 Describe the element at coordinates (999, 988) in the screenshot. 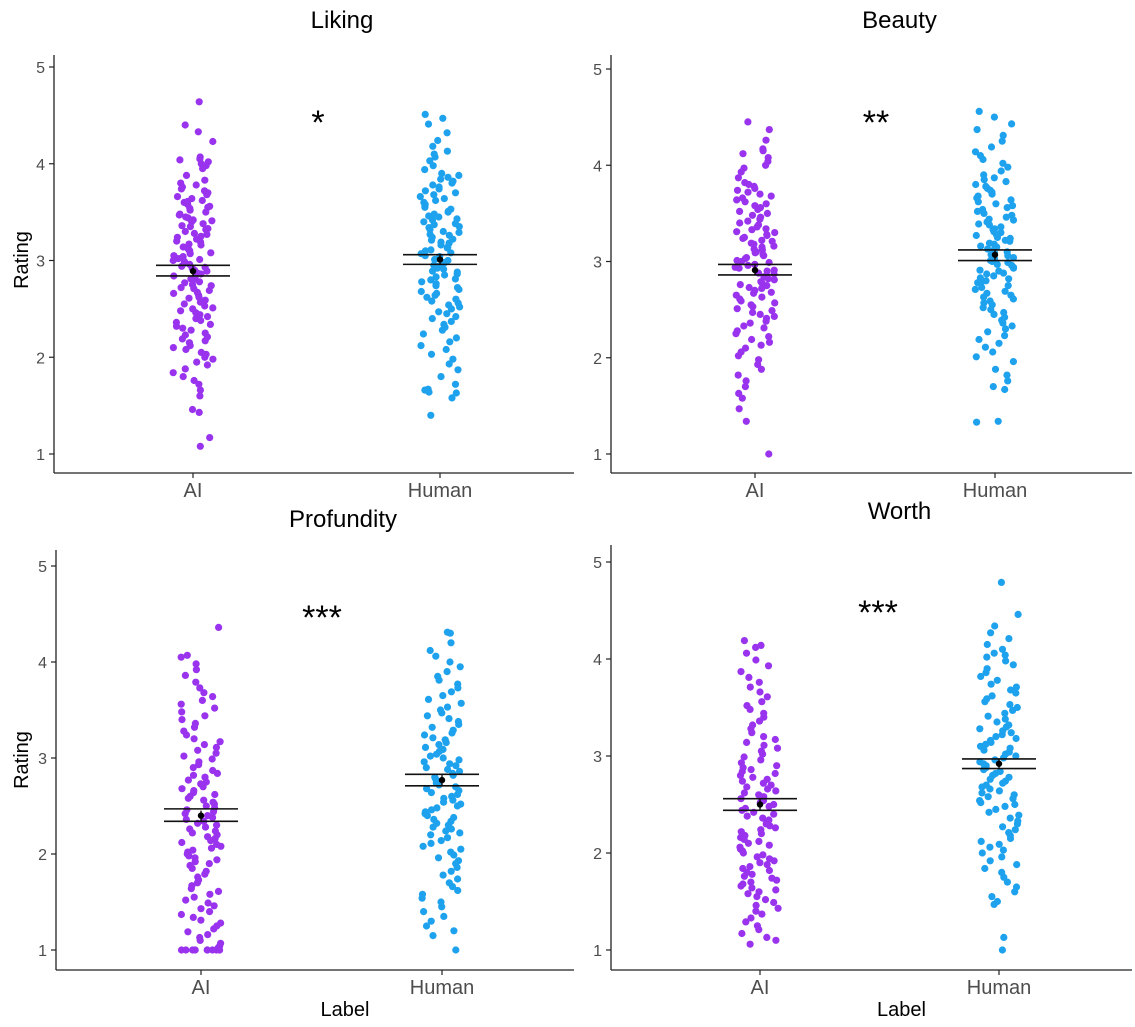

I see `x-tick-label: Human` at that location.